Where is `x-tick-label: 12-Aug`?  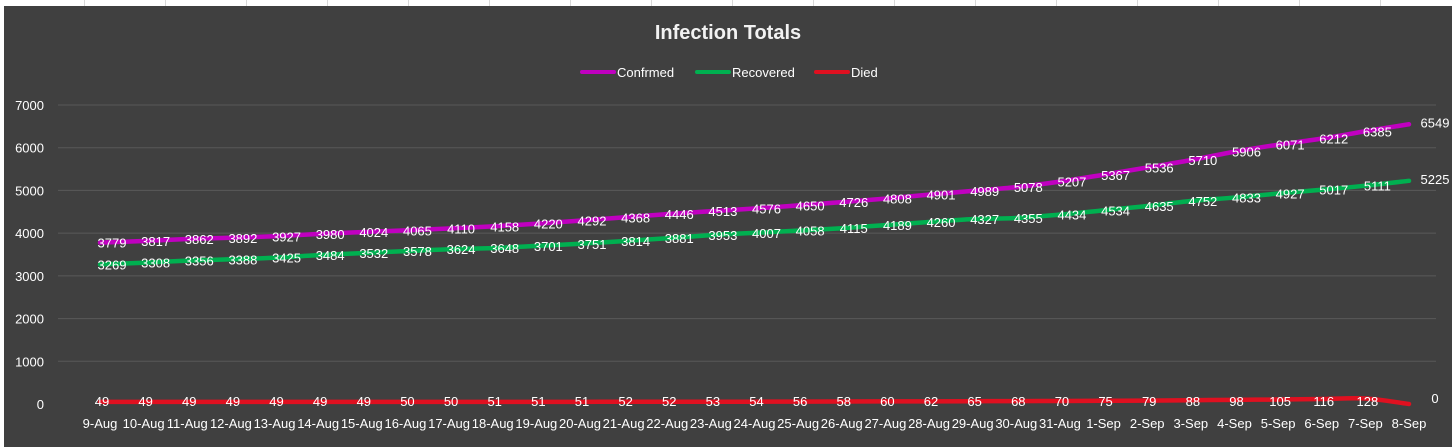
x-tick-label: 12-Aug is located at coordinates (231, 423).